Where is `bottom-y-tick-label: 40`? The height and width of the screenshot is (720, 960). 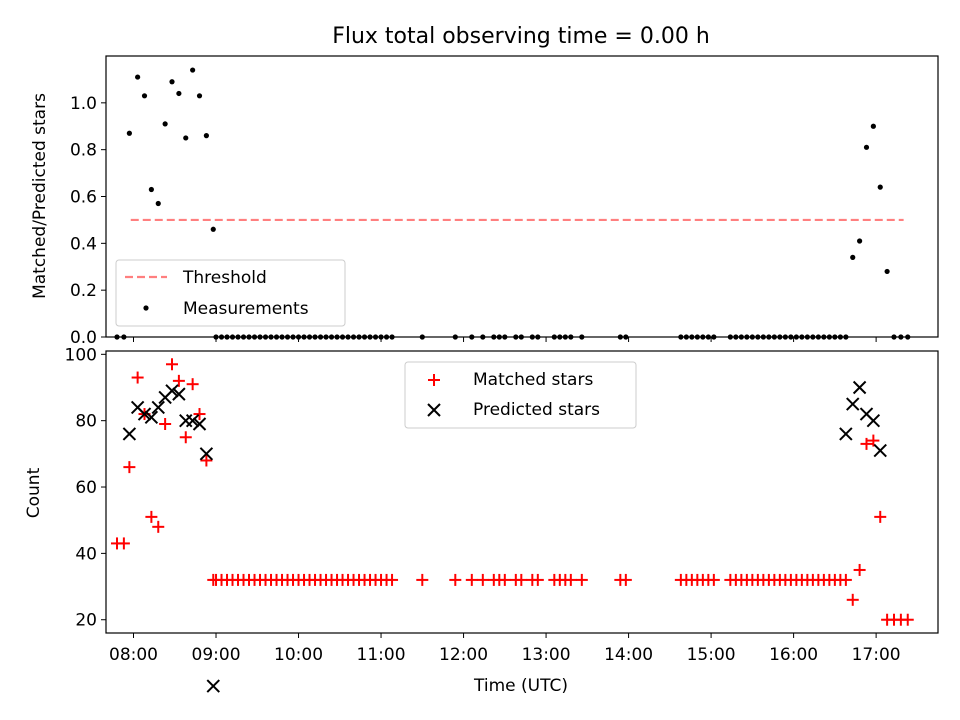
bottom-y-tick-label: 40 is located at coordinates (86, 554).